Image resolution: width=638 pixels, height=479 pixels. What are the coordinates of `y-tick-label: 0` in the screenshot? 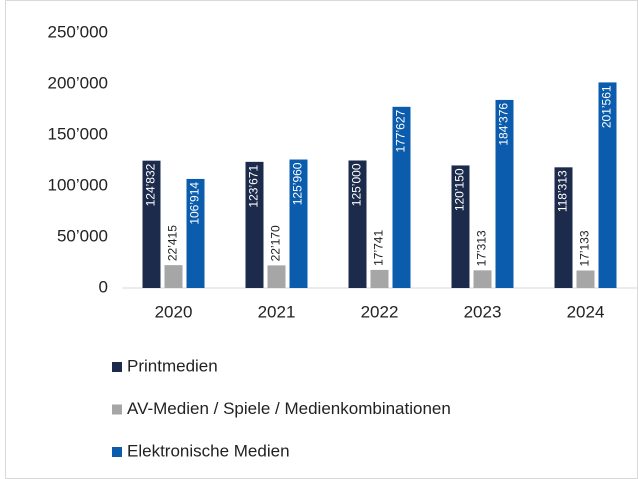 It's located at (103, 286).